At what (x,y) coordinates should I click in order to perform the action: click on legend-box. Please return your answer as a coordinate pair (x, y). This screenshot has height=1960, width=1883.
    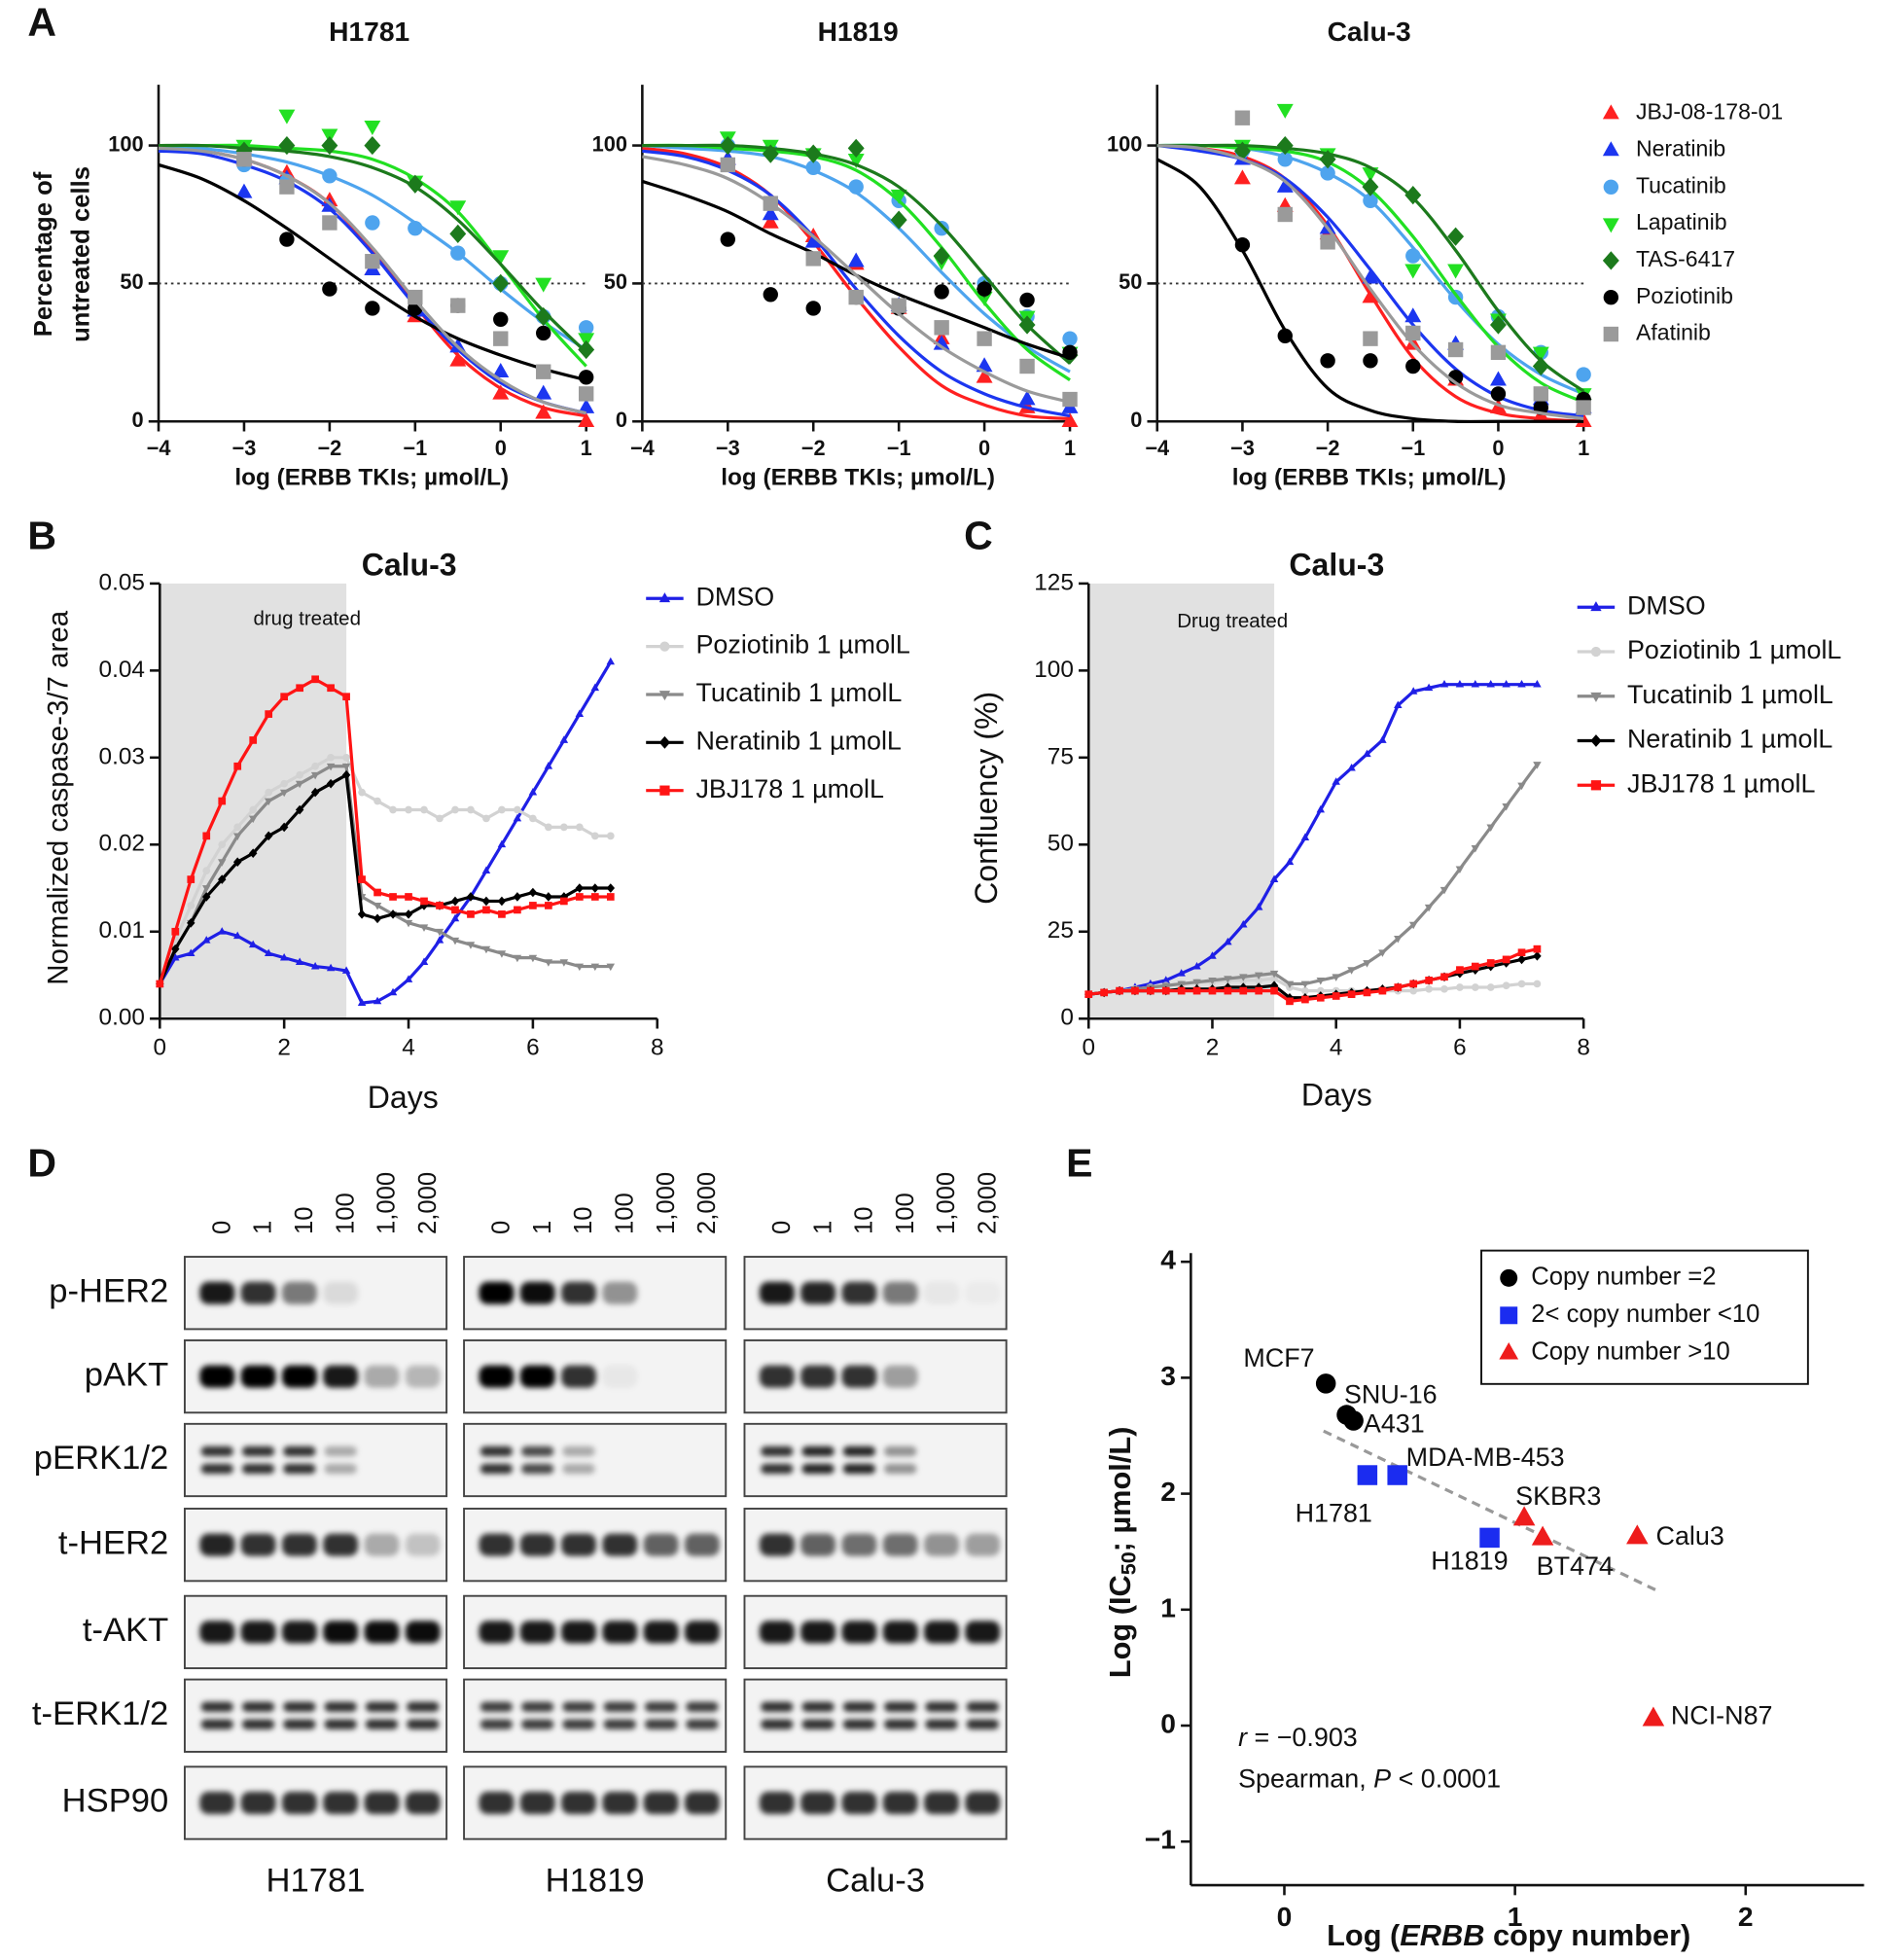
    Looking at the image, I should click on (1644, 1317).